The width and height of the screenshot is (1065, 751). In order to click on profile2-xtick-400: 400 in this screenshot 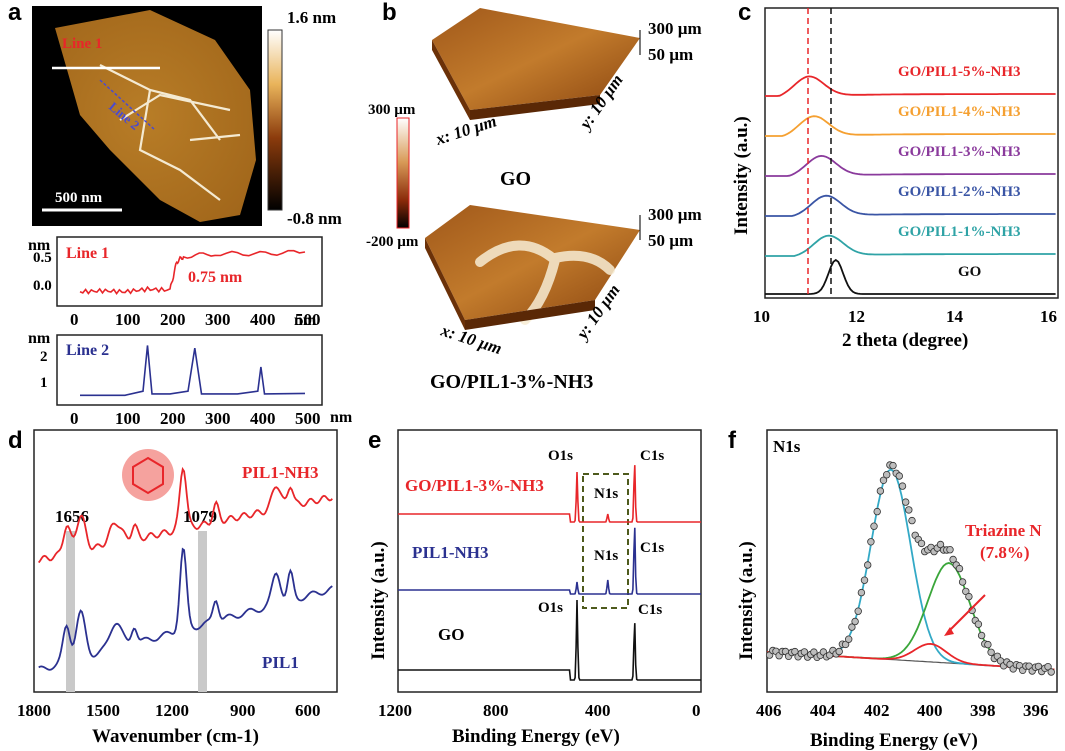, I will do `click(263, 418)`.